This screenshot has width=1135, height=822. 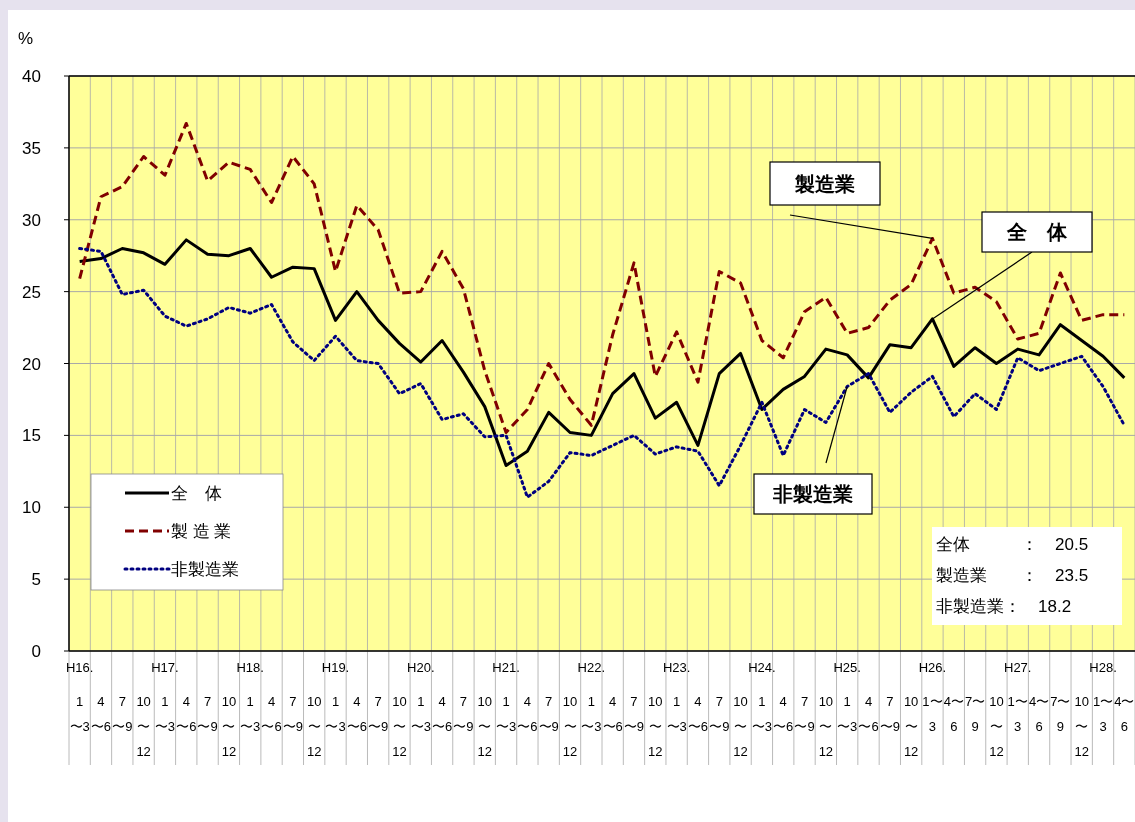 What do you see at coordinates (26, 38) in the screenshot?
I see `y-axis-title: %` at bounding box center [26, 38].